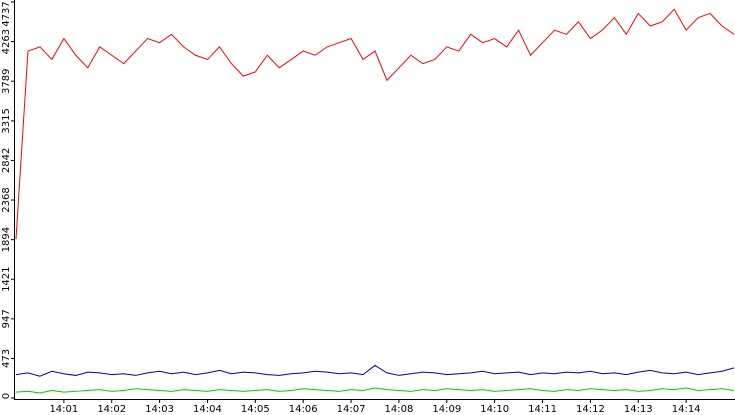  What do you see at coordinates (6, 81) in the screenshot?
I see `y-tick-label: 3789` at bounding box center [6, 81].